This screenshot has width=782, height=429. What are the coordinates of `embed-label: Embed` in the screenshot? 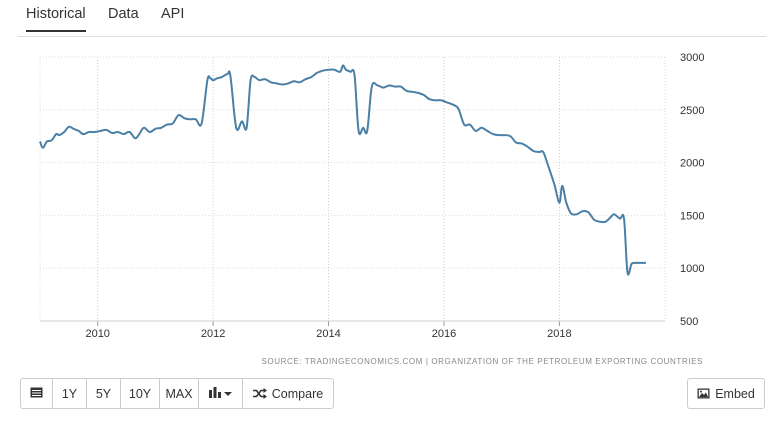 It's located at (735, 393).